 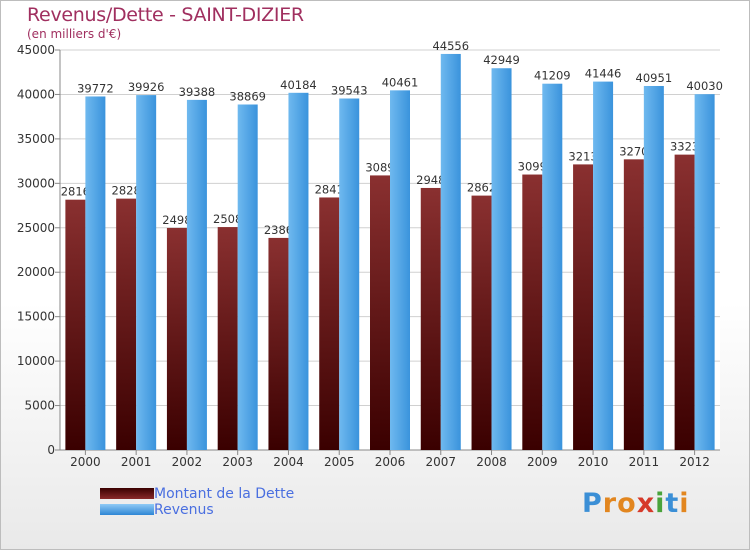 I want to click on x-tick-label: 2005, so click(x=339, y=462).